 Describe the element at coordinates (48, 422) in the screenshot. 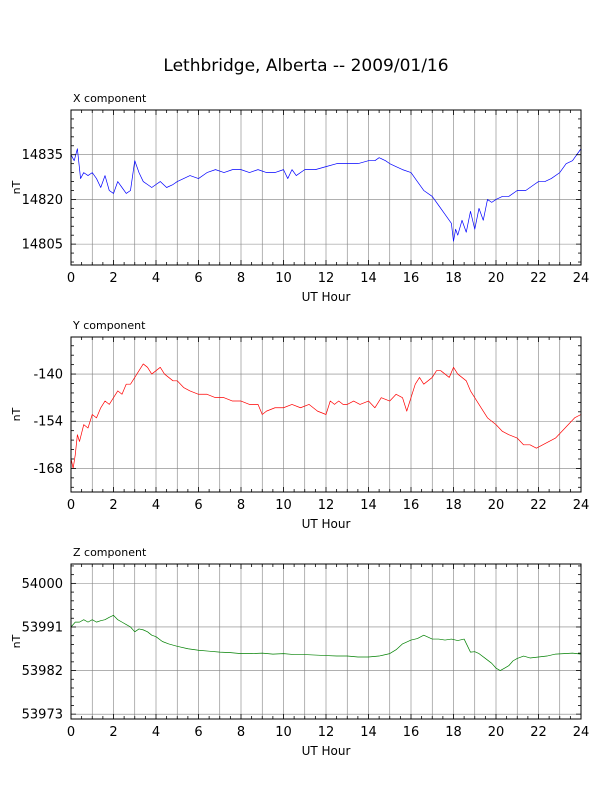

I see `y-tick-label: -154` at that location.